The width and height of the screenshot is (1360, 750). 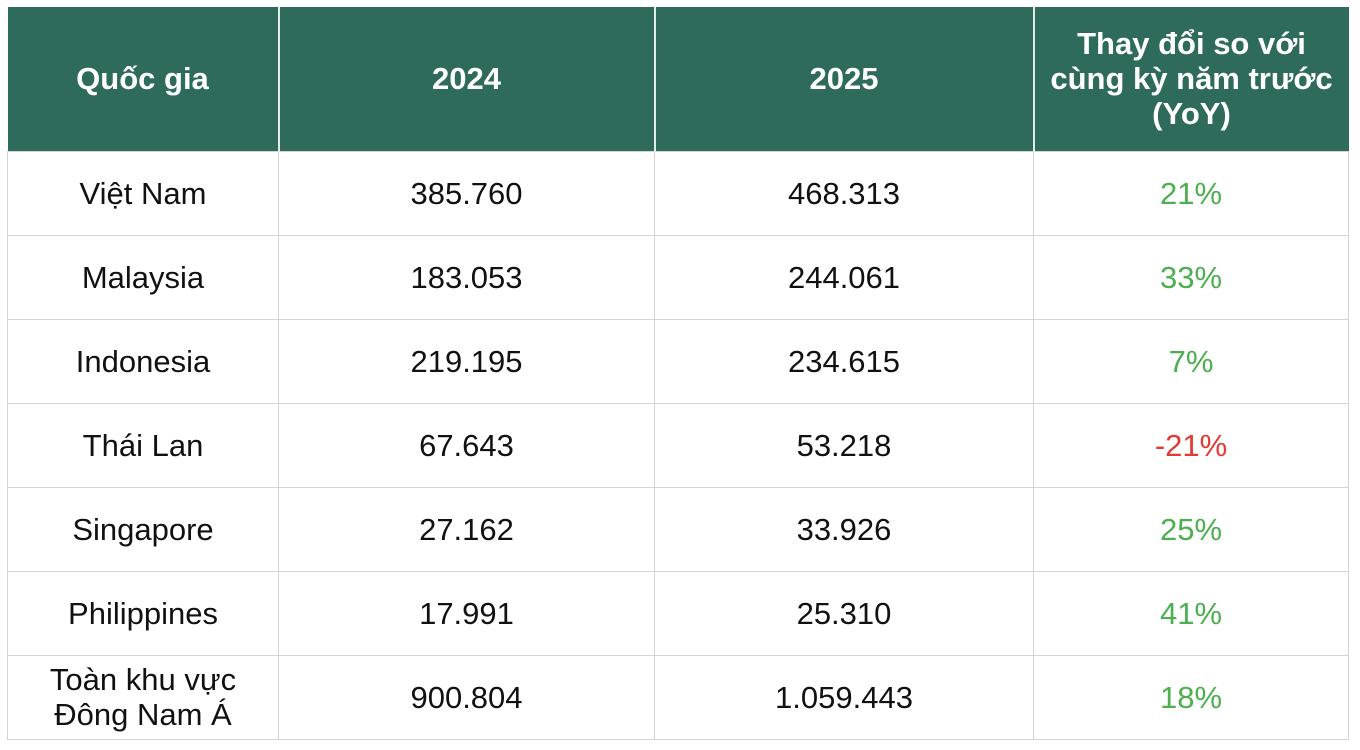 I want to click on yoy-cell: 33%, so click(x=1191, y=277).